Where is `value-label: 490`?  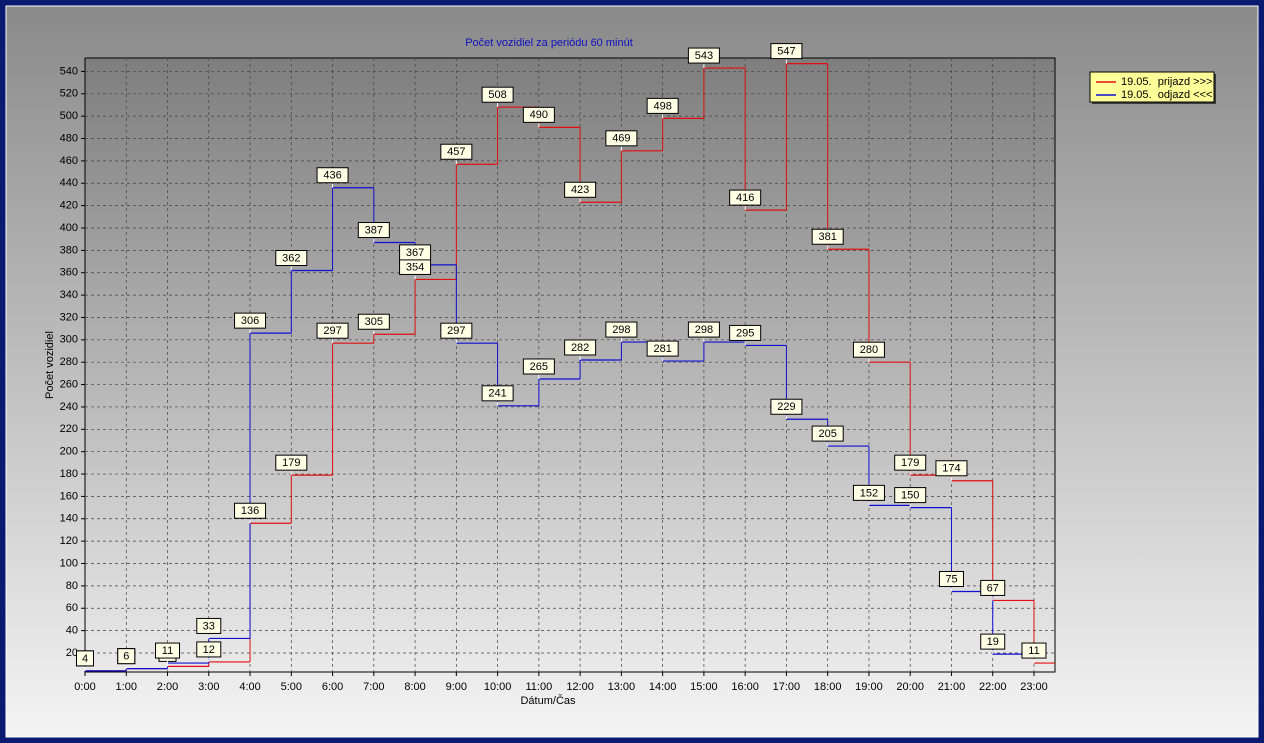
value-label: 490 is located at coordinates (538, 117).